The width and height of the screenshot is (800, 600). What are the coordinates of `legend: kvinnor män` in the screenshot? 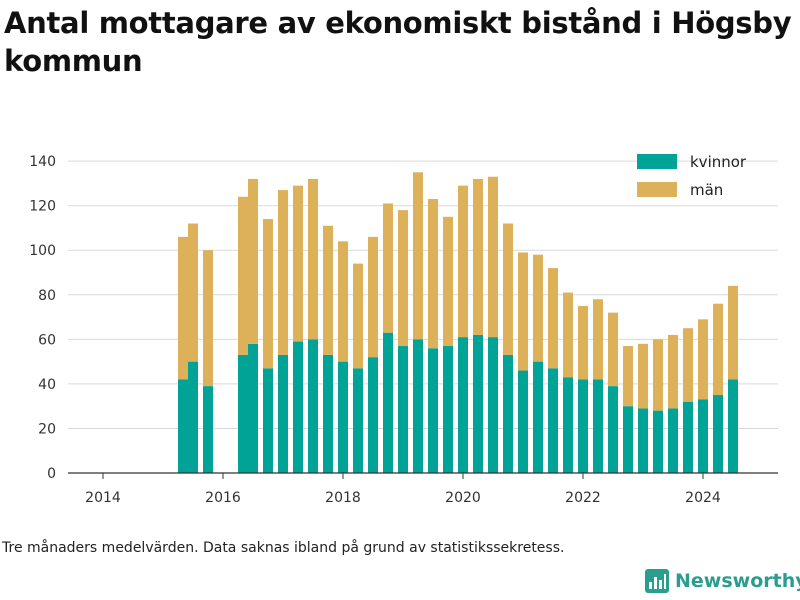 It's located at (692, 176).